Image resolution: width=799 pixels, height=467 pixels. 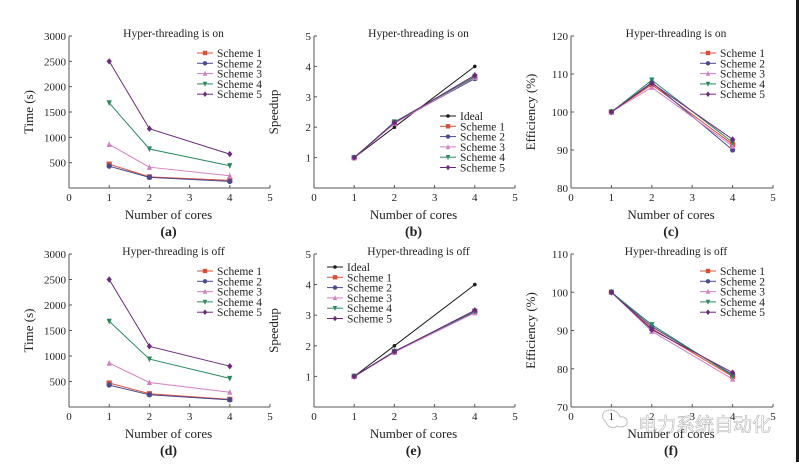 What do you see at coordinates (563, 370) in the screenshot?
I see `y-tick-label: 80` at bounding box center [563, 370].